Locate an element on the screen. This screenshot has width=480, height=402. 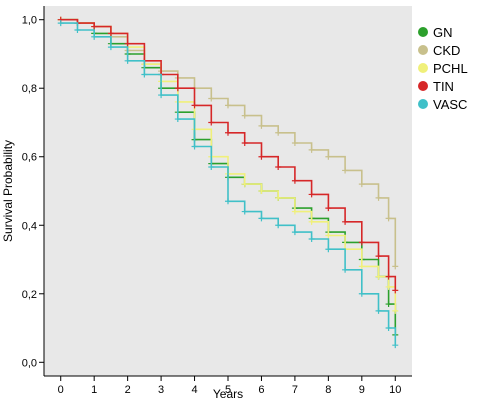
legend-label-gn: GN is located at coordinates (443, 32).